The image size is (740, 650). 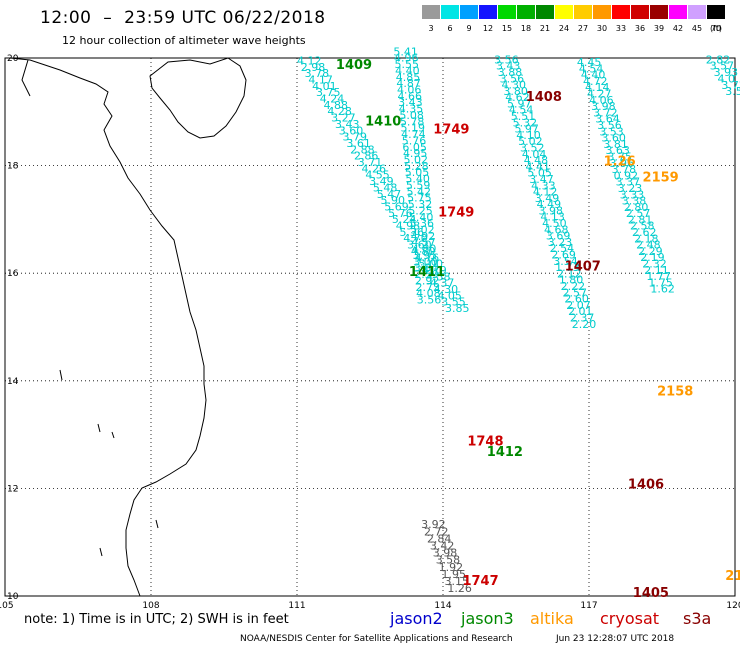 What do you see at coordinates (425, 255) in the screenshot?
I see `swh-value: 3.95` at bounding box center [425, 255].